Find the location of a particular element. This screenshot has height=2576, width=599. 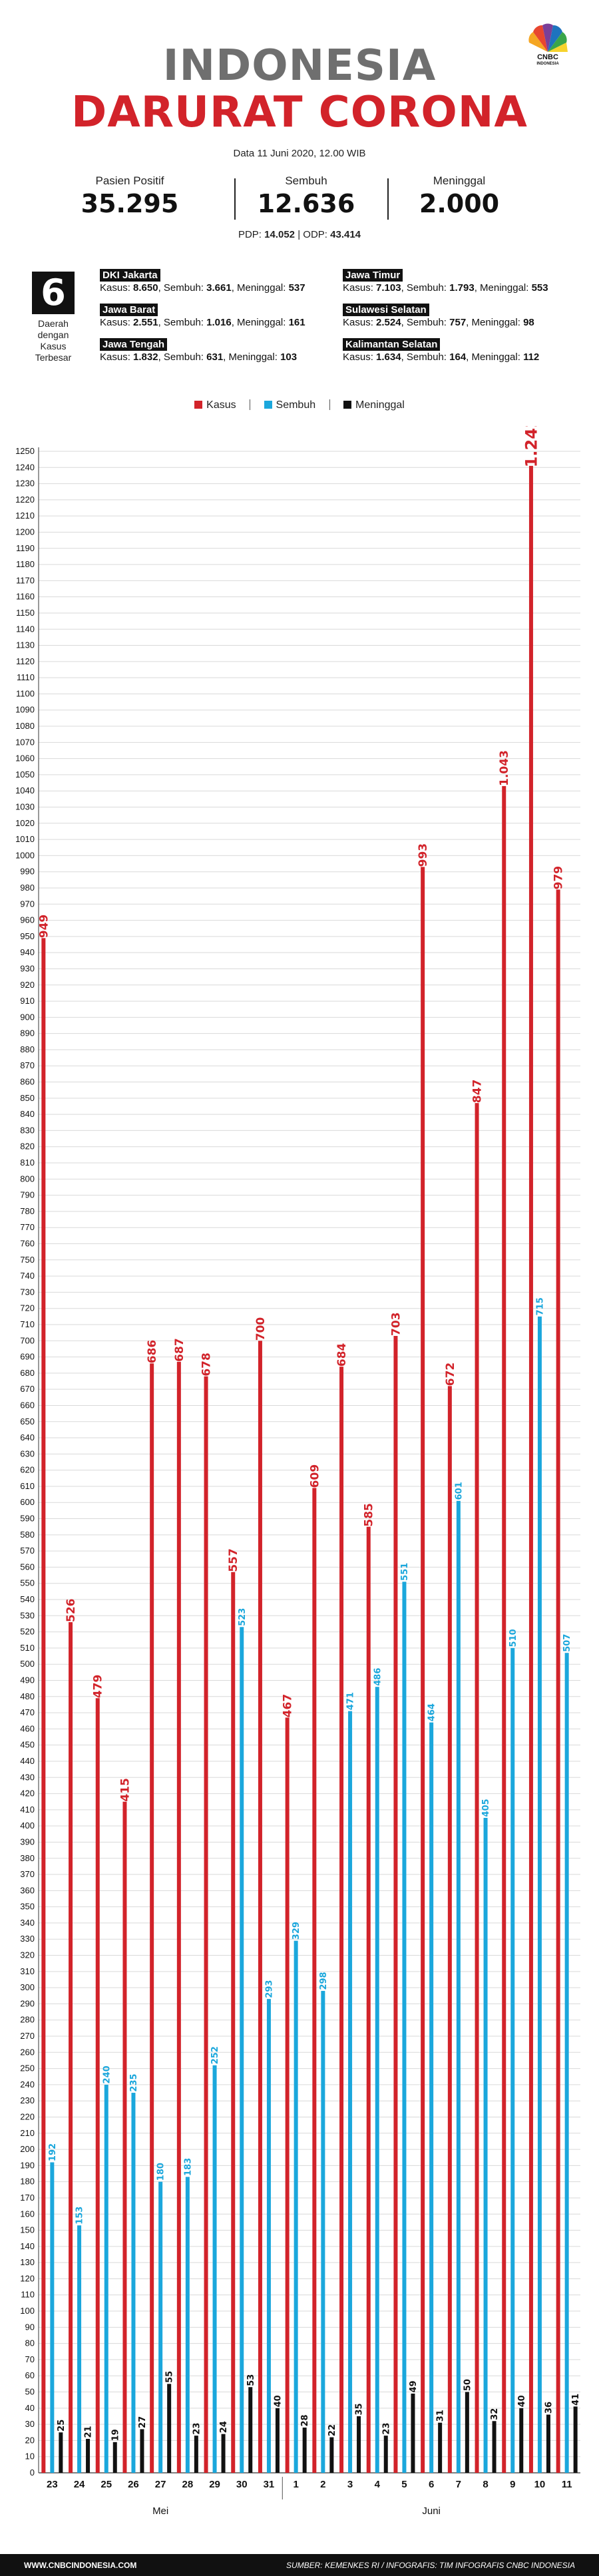

data-label-sembuh: 183 is located at coordinates (188, 2167).